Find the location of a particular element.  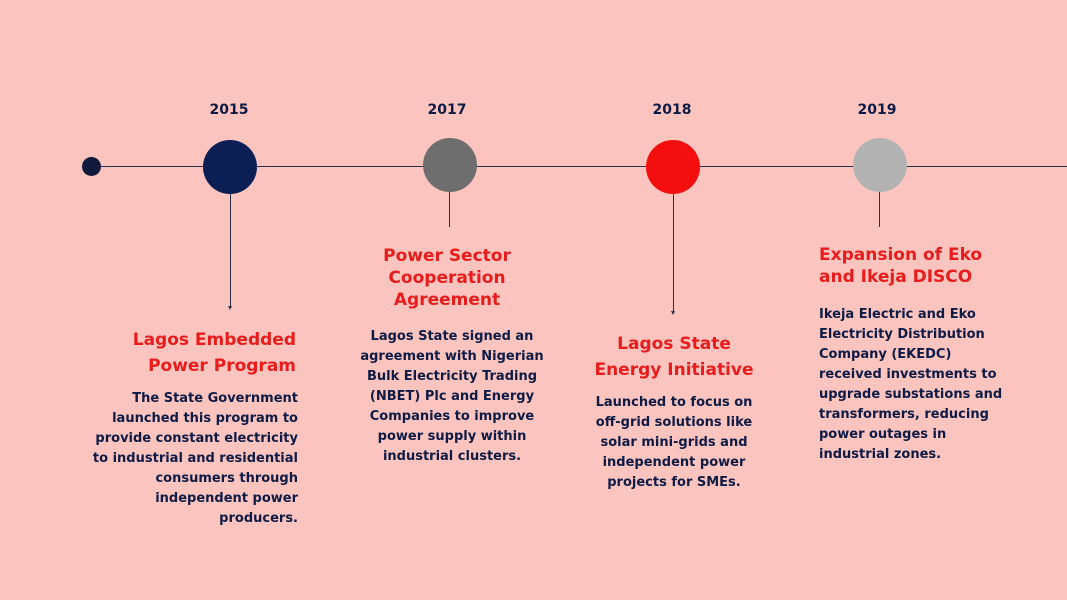

event-title-2019: Expansion of Eko and Ikeja DISCO is located at coordinates (901, 266).